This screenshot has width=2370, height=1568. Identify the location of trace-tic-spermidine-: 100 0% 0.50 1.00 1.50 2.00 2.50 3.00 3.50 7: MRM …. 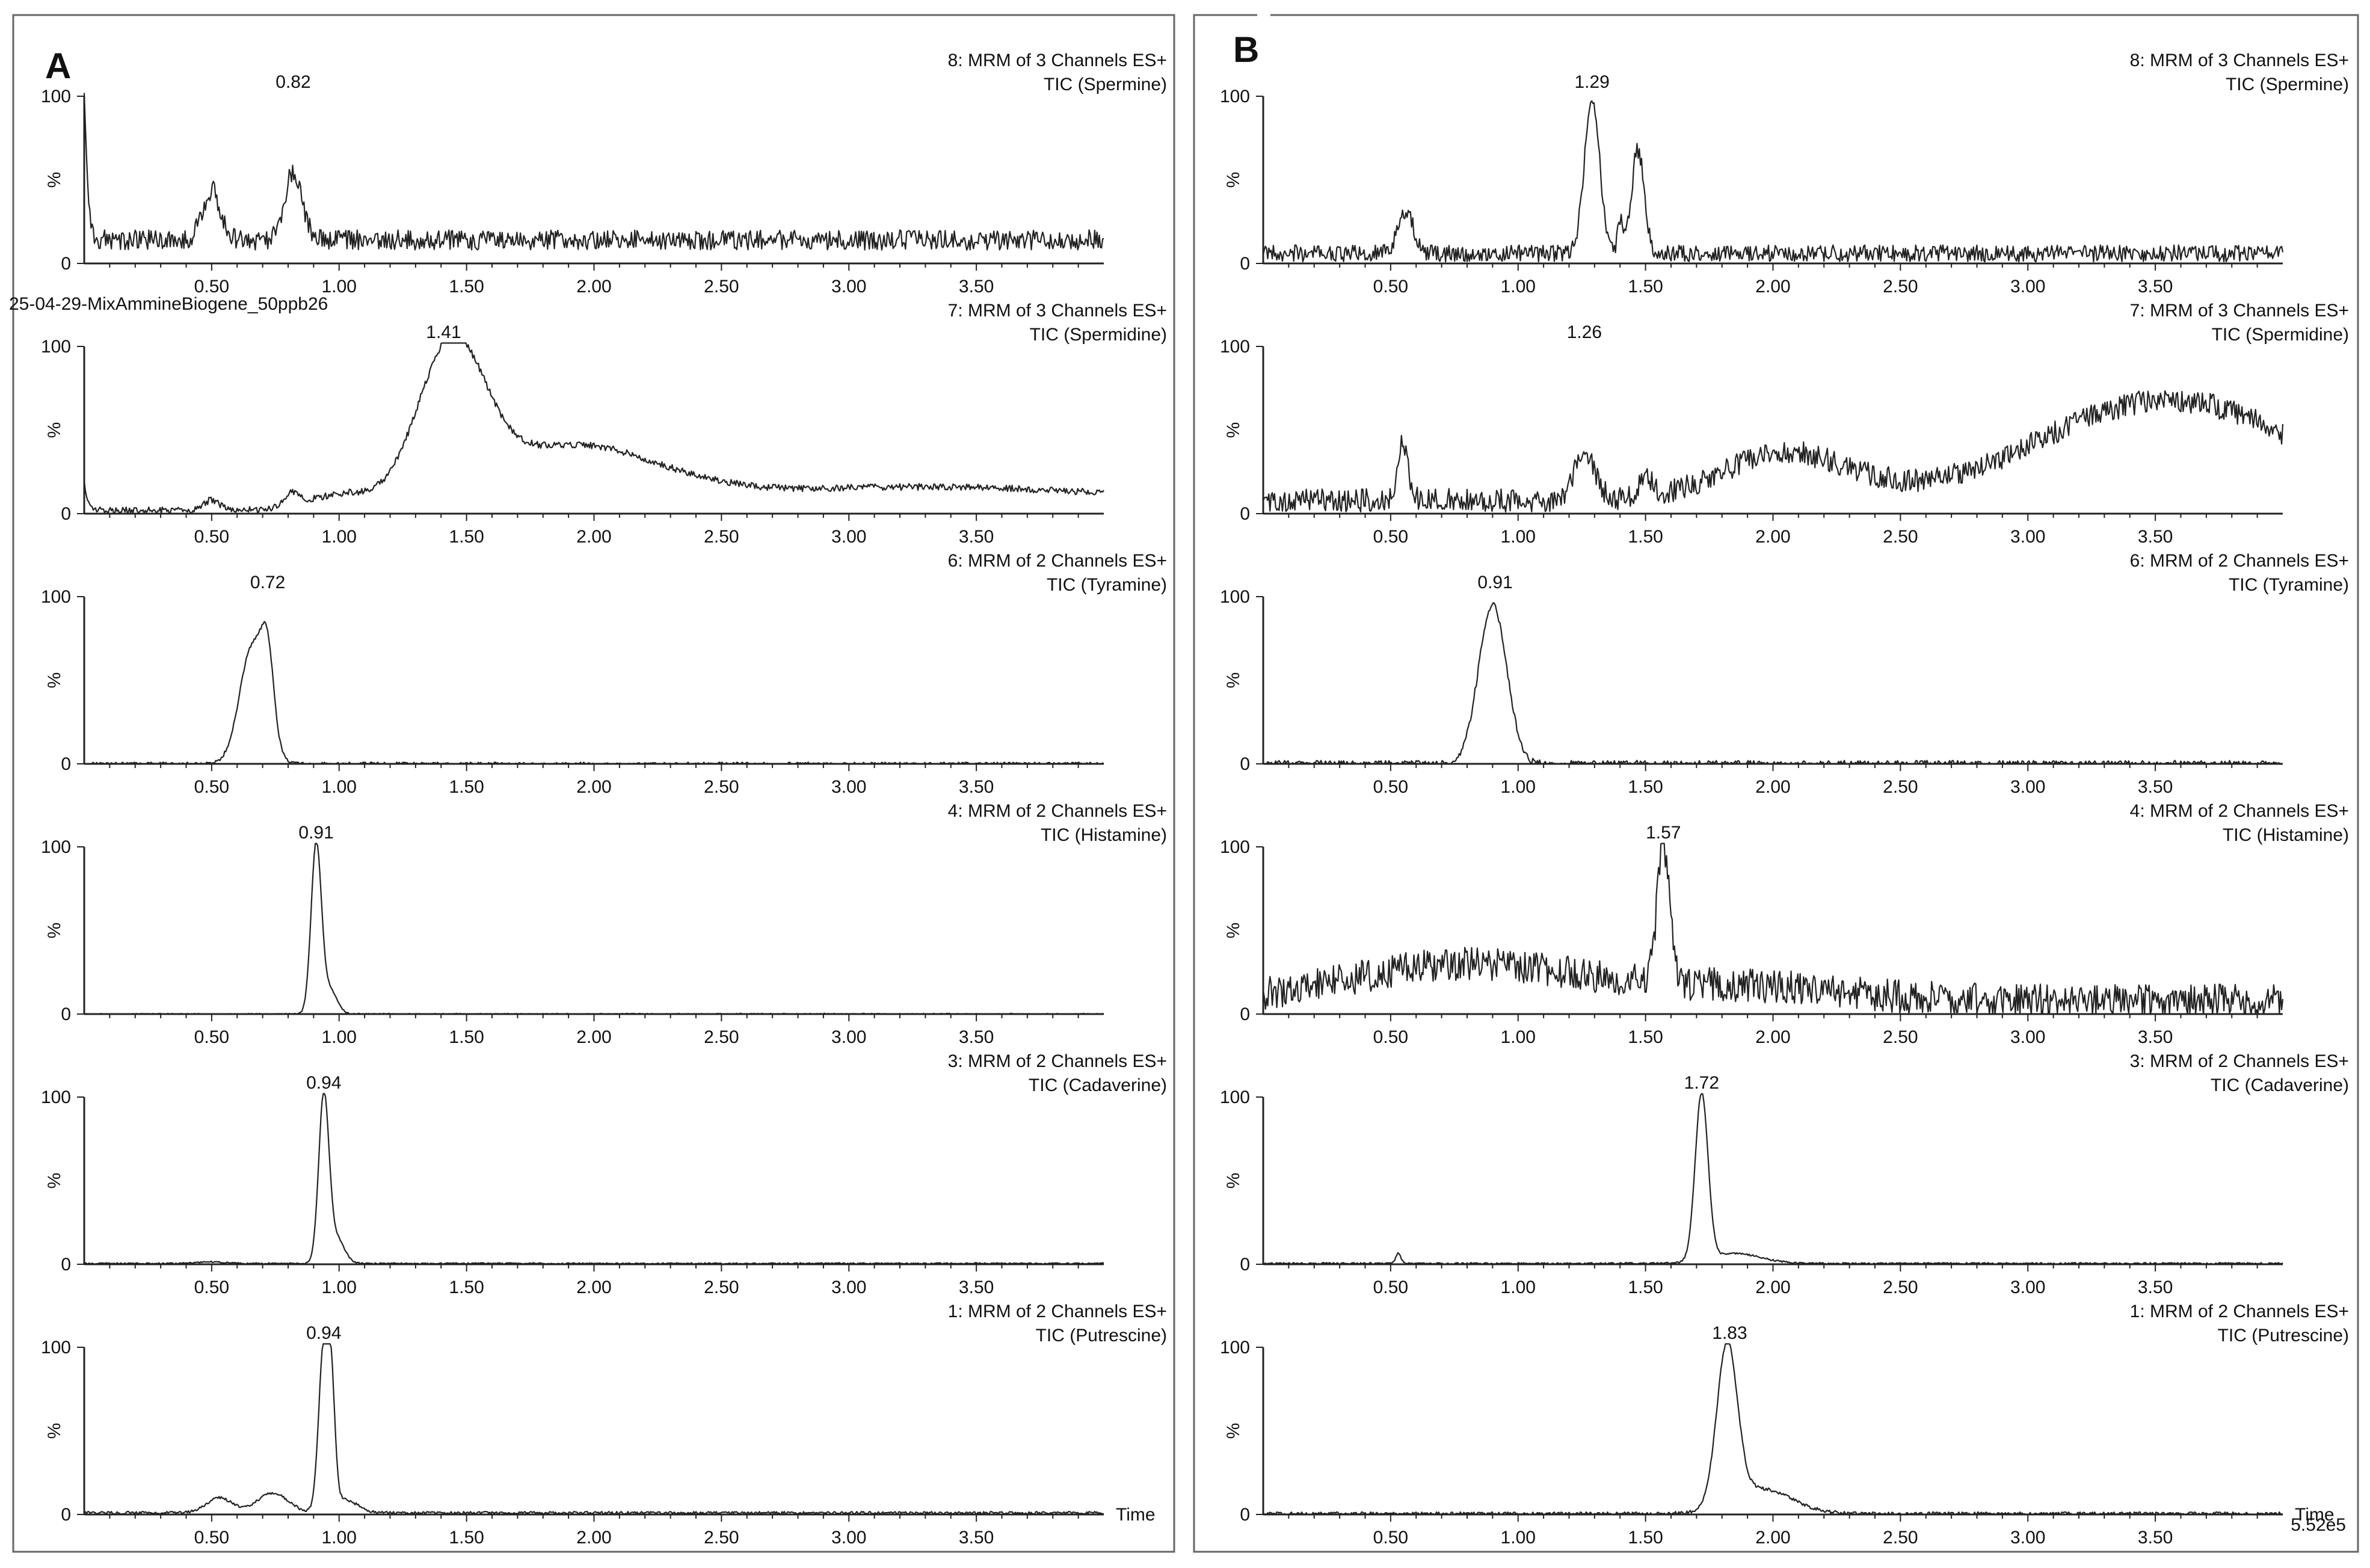
(604, 424).